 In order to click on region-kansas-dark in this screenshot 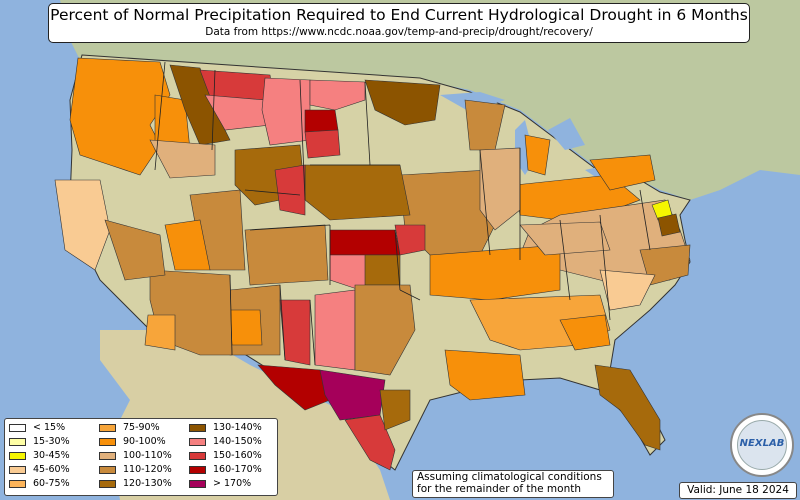, I will do `click(365, 242)`.